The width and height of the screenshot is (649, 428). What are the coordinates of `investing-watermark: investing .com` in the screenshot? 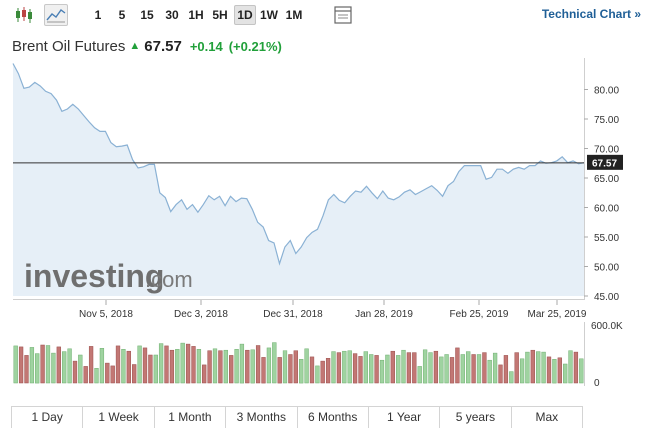 It's located at (108, 276).